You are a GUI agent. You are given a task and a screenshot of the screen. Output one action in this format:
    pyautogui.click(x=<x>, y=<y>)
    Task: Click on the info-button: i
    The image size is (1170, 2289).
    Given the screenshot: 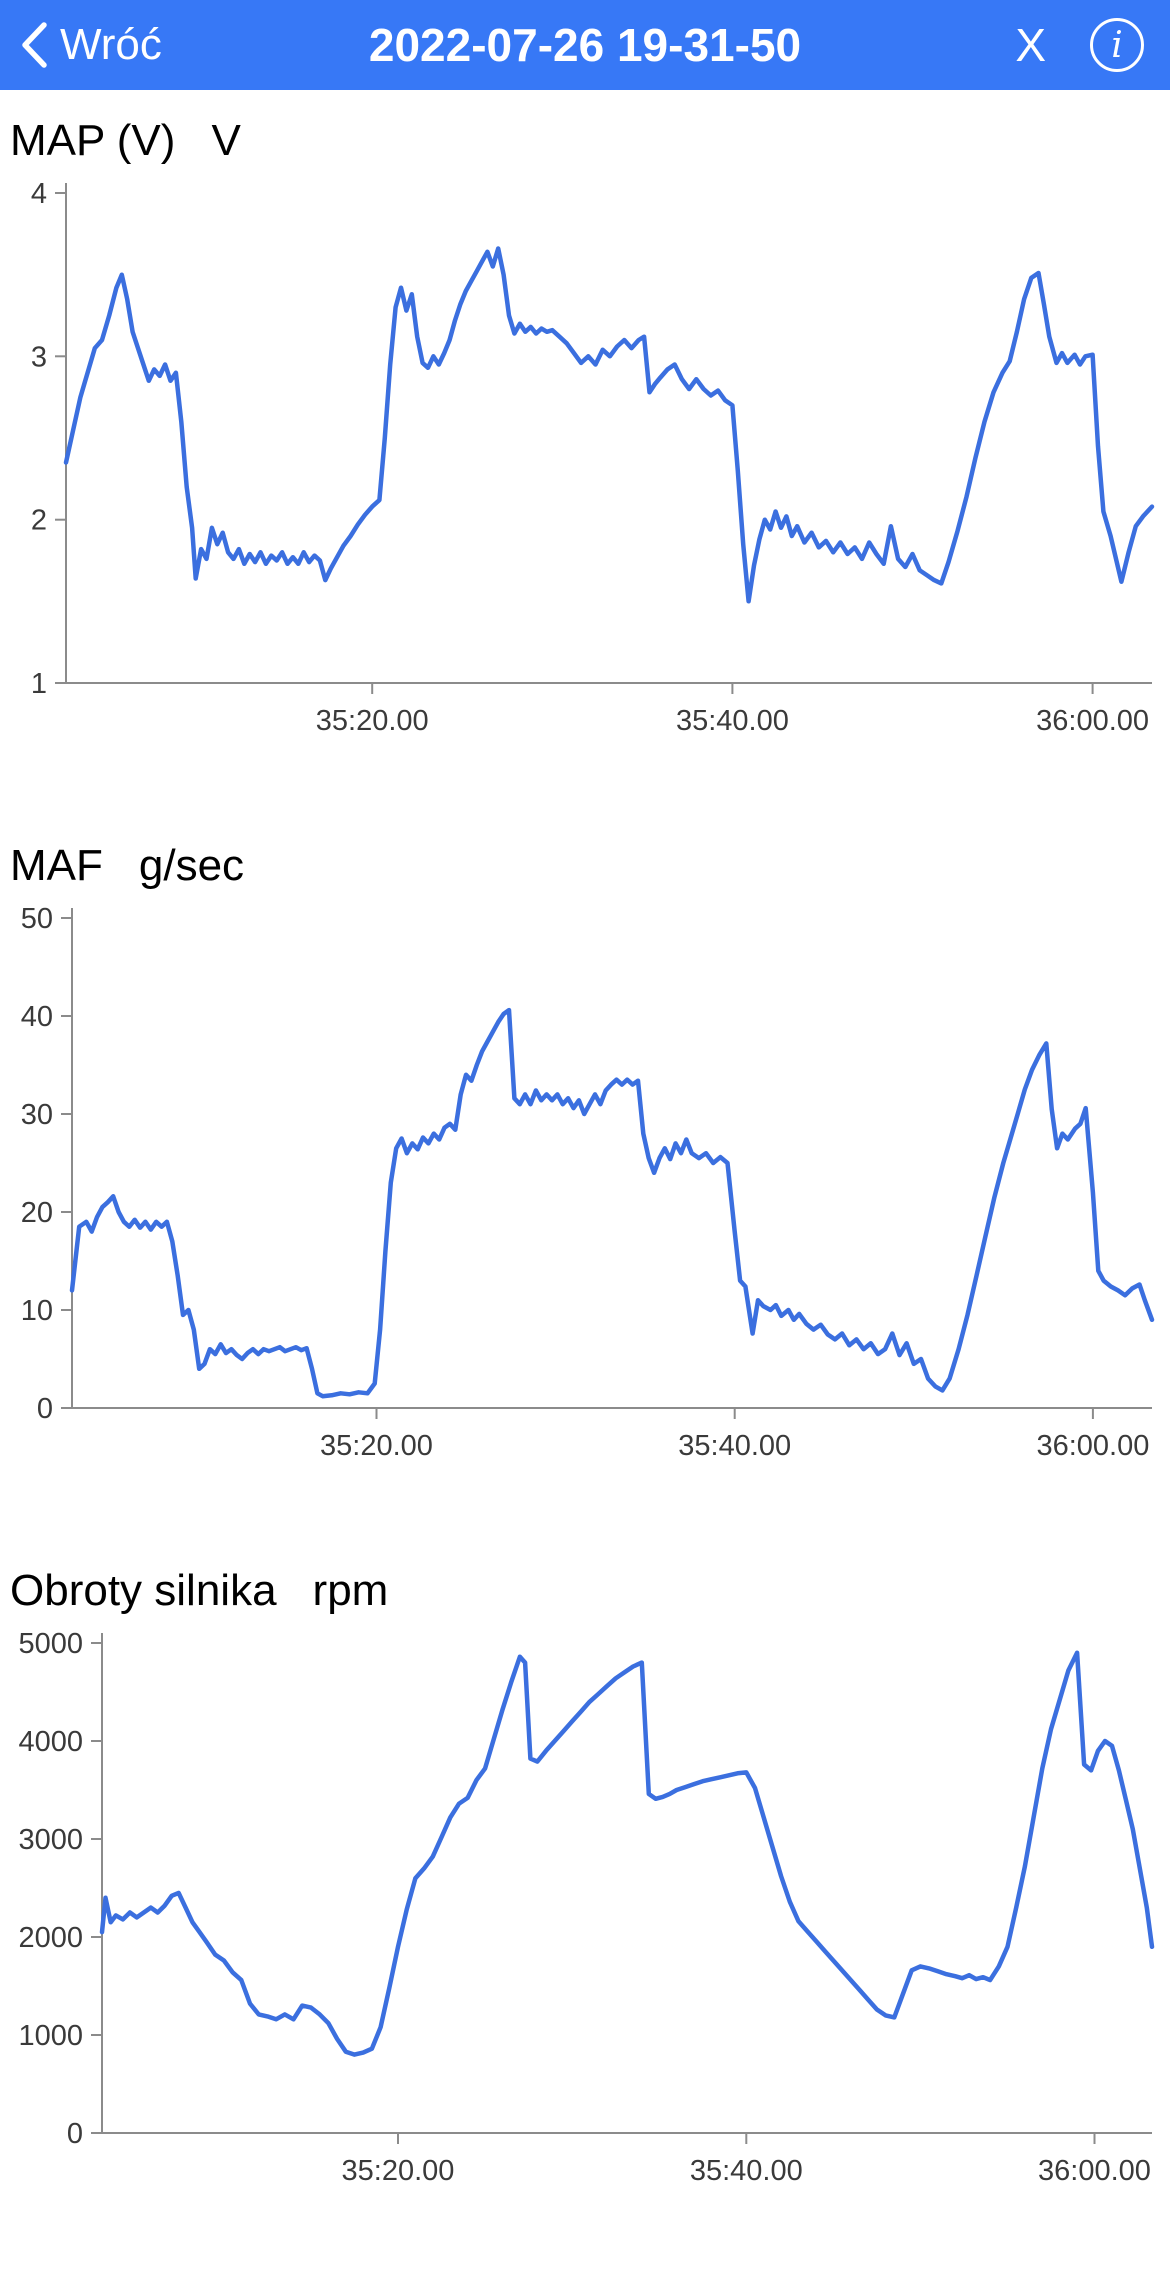 What is the action you would take?
    pyautogui.click(x=1117, y=45)
    